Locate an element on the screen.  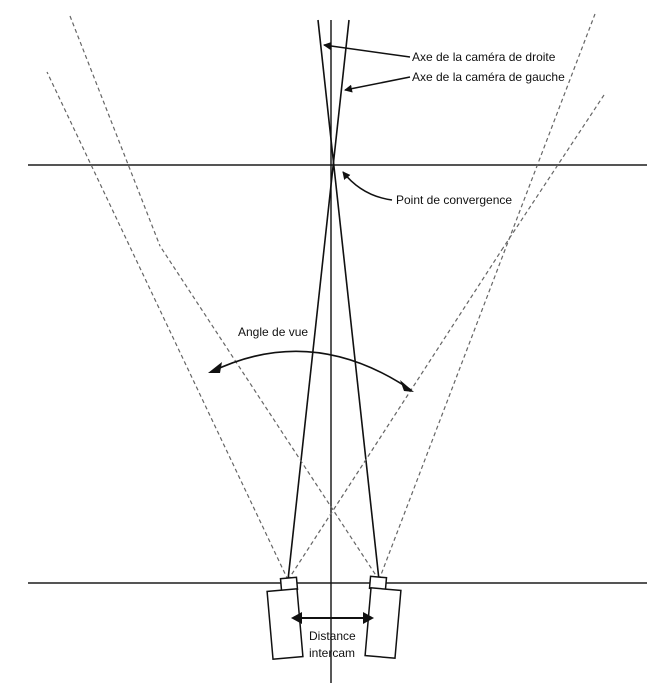
left-camera-axis-line is located at coordinates (318, 300).